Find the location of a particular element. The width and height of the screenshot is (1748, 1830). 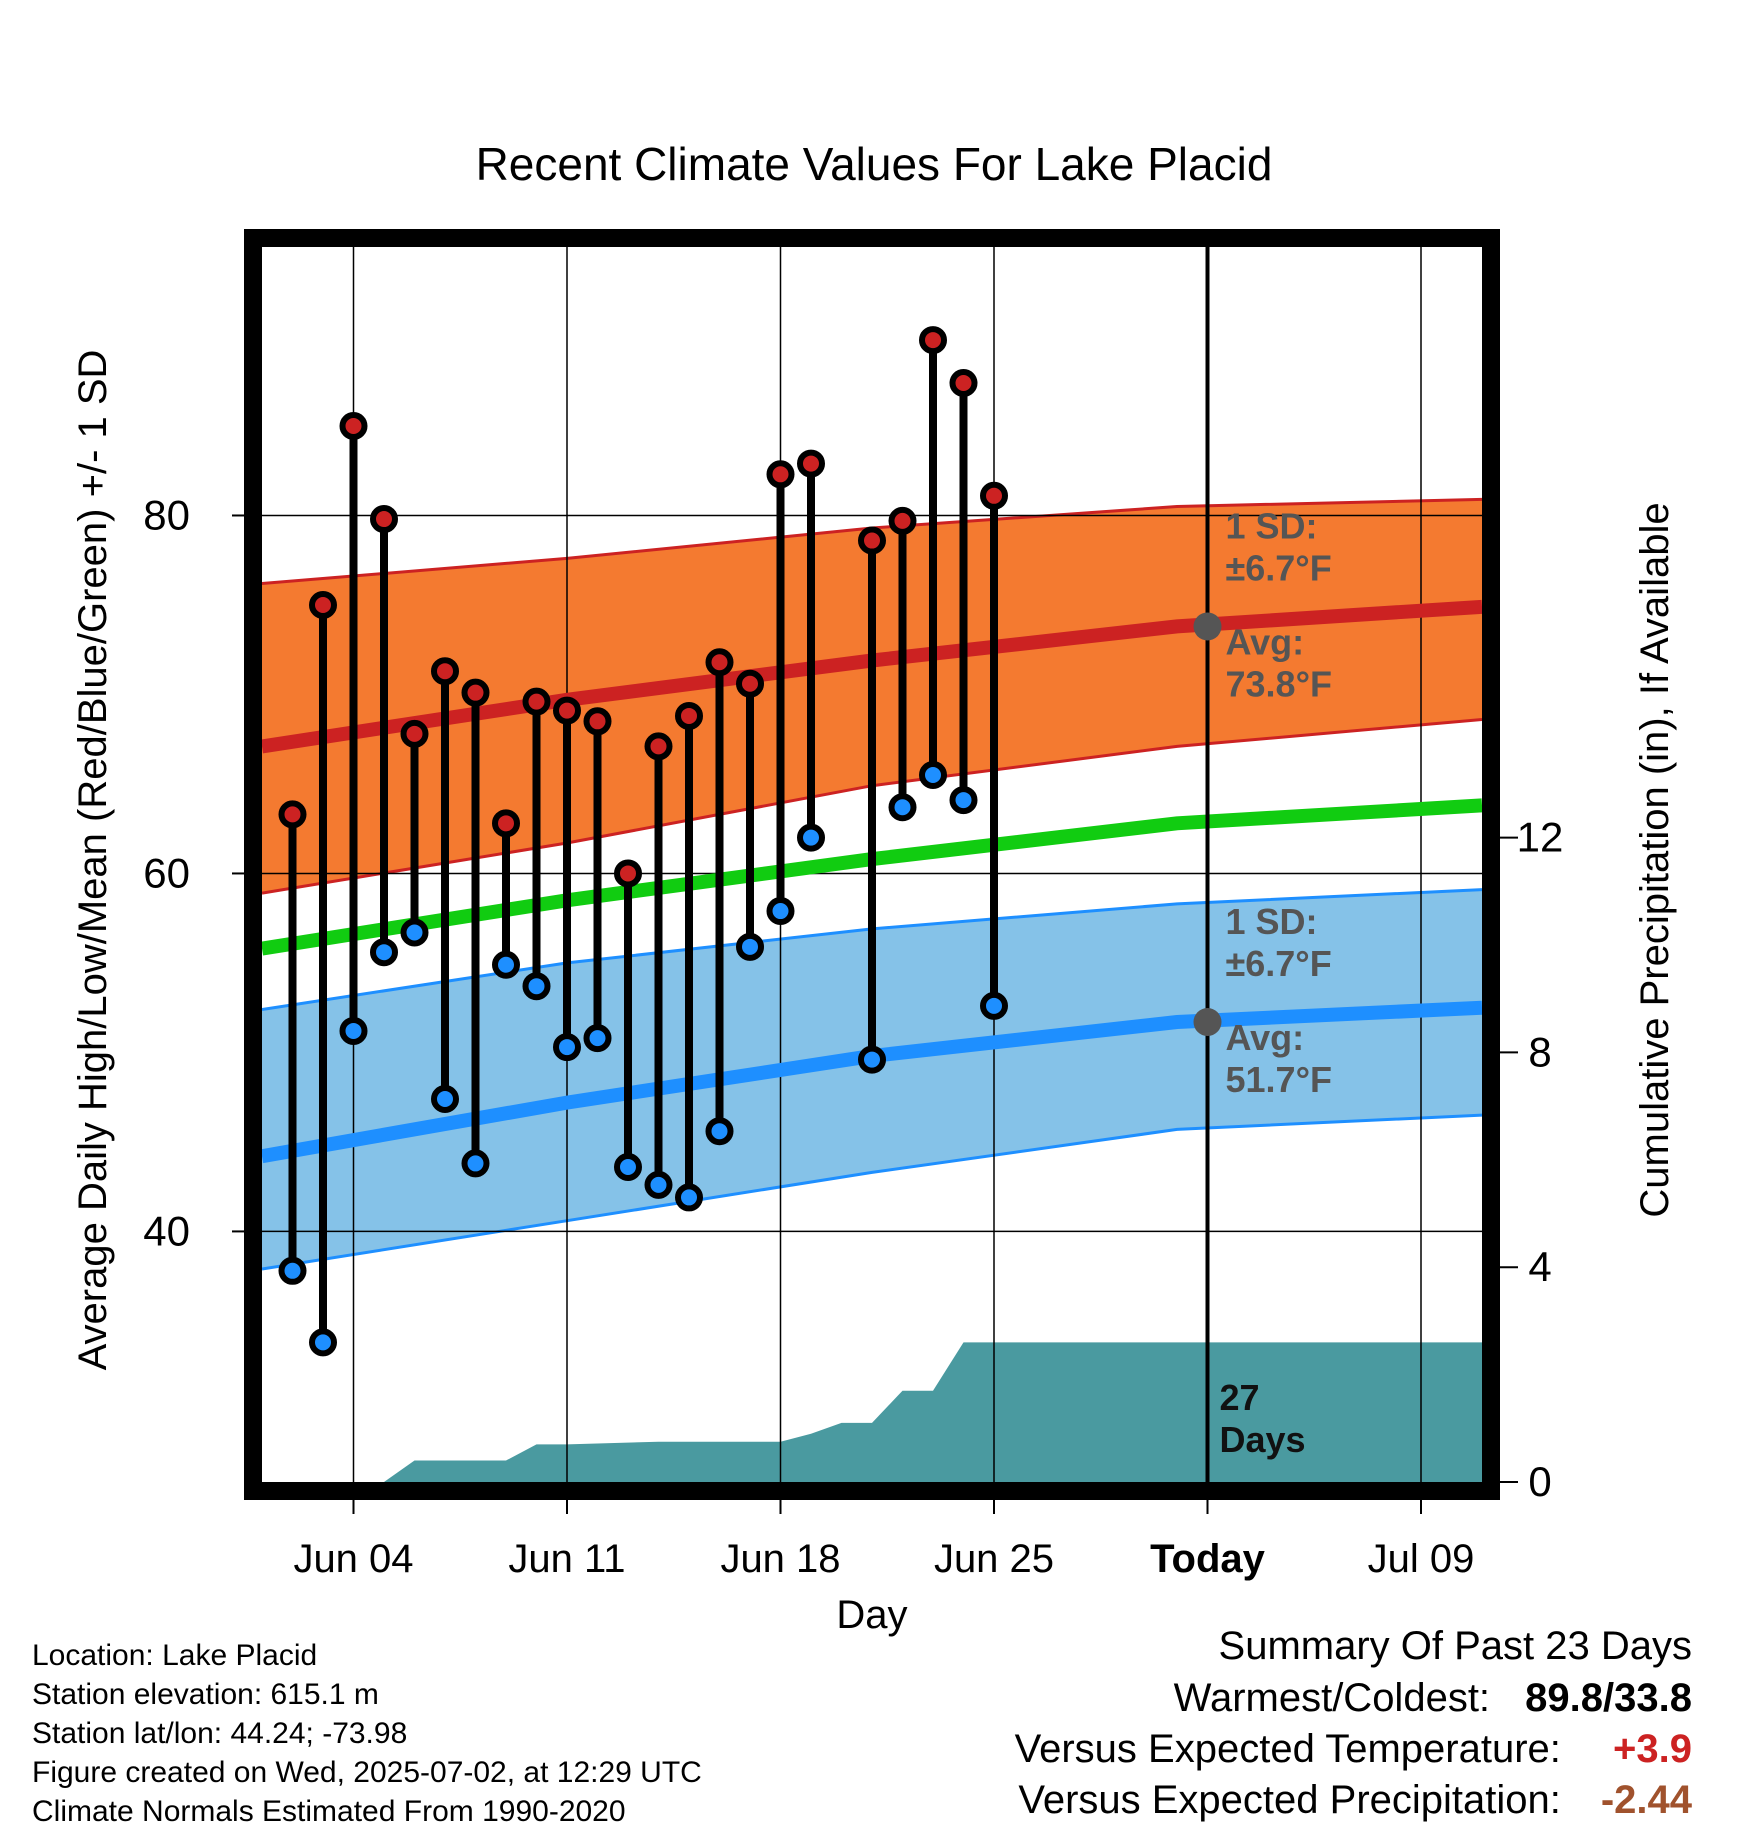

precip-area is located at coordinates (933, 1412).